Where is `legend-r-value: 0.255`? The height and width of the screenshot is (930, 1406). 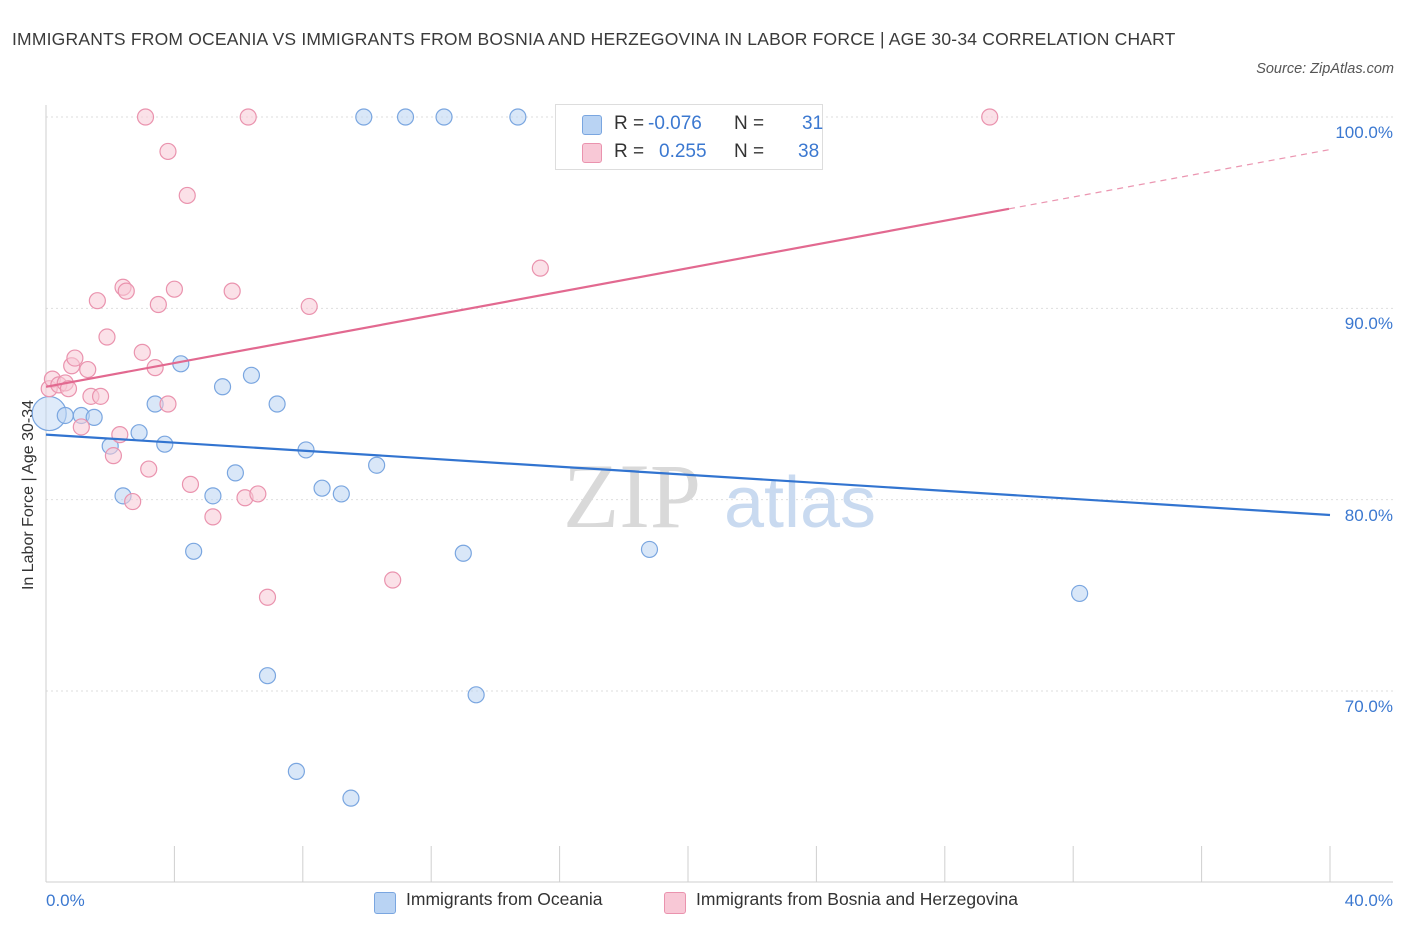
legend-r-value: 0.255 is located at coordinates (683, 151).